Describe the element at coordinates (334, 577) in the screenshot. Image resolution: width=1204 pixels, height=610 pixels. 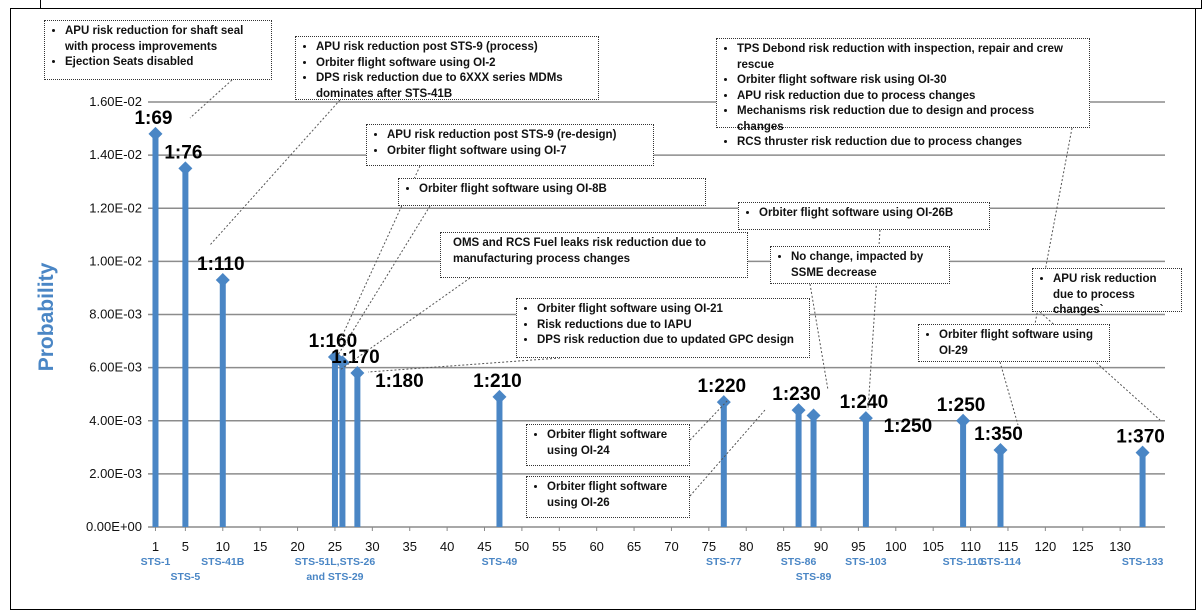
I see `flight-label: and STS-29` at that location.